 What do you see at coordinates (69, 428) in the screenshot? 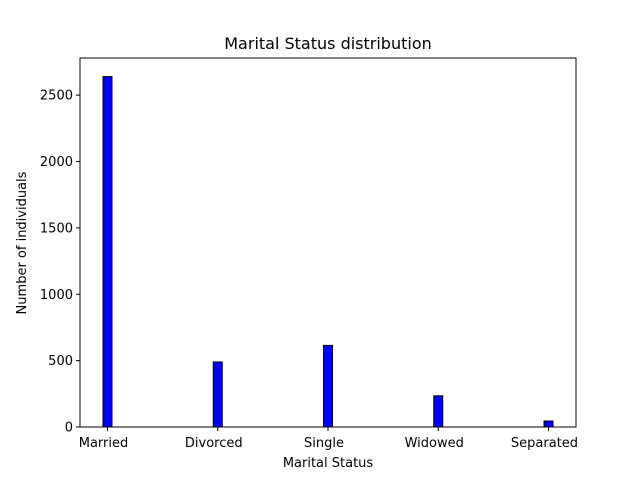
I see `y-tick-label: 0` at bounding box center [69, 428].